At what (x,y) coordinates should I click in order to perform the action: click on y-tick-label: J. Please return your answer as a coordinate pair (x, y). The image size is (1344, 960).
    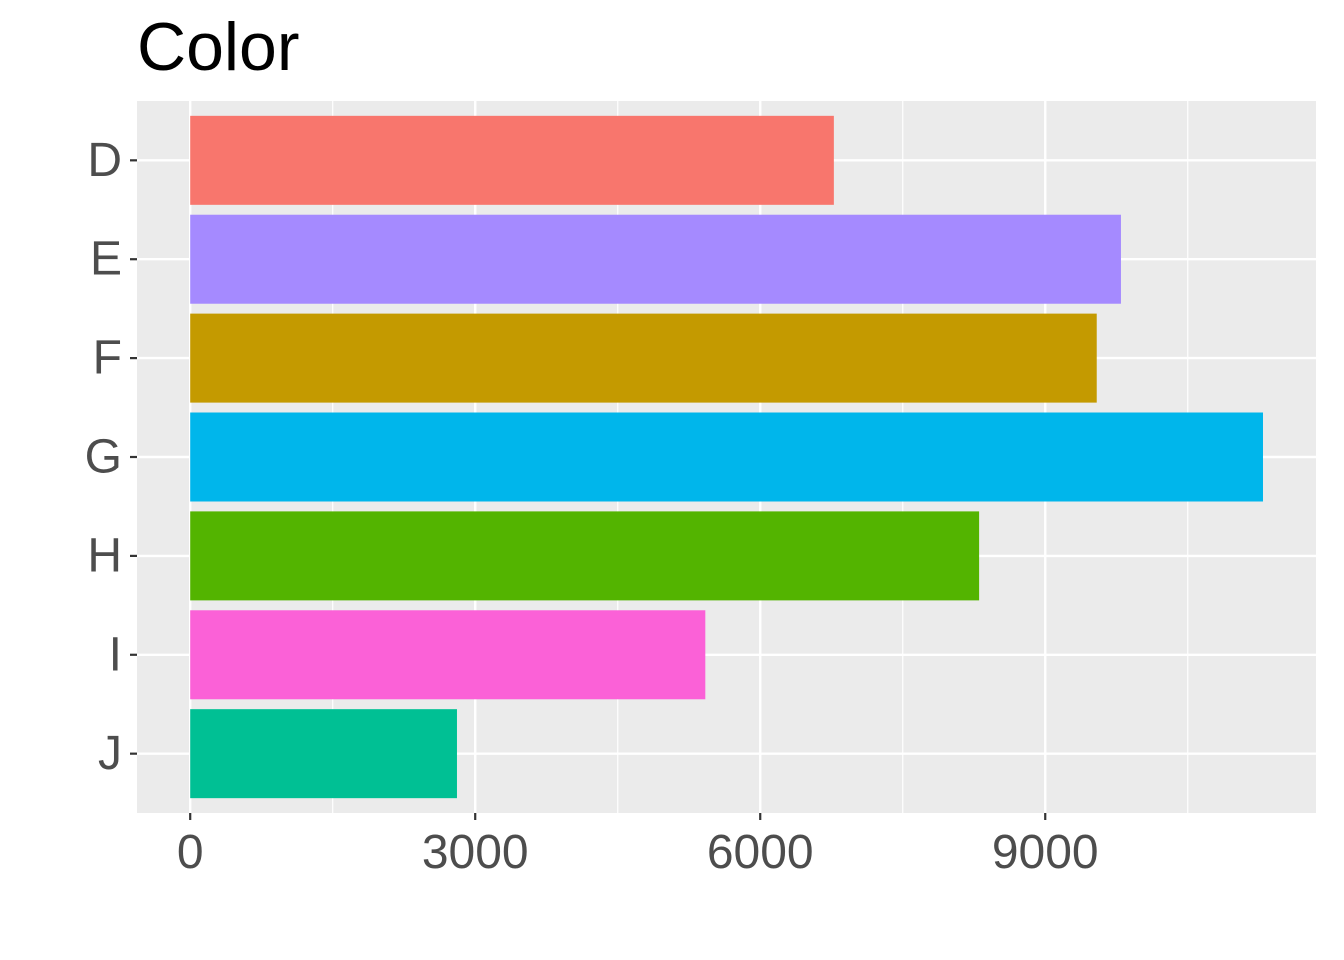
    Looking at the image, I should click on (110, 753).